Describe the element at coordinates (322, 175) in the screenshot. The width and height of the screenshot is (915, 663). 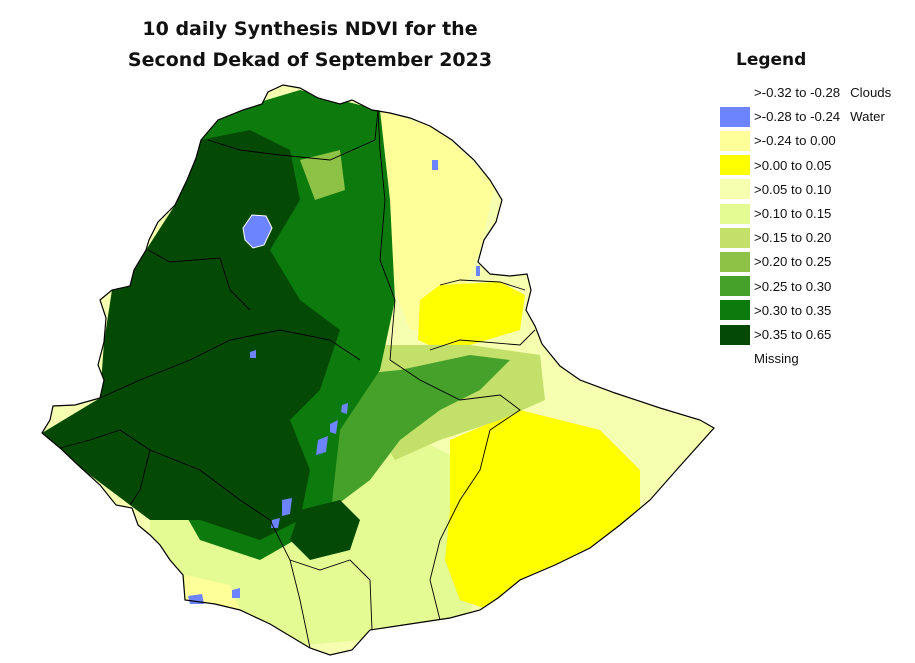
I see `class-light-green-patch` at that location.